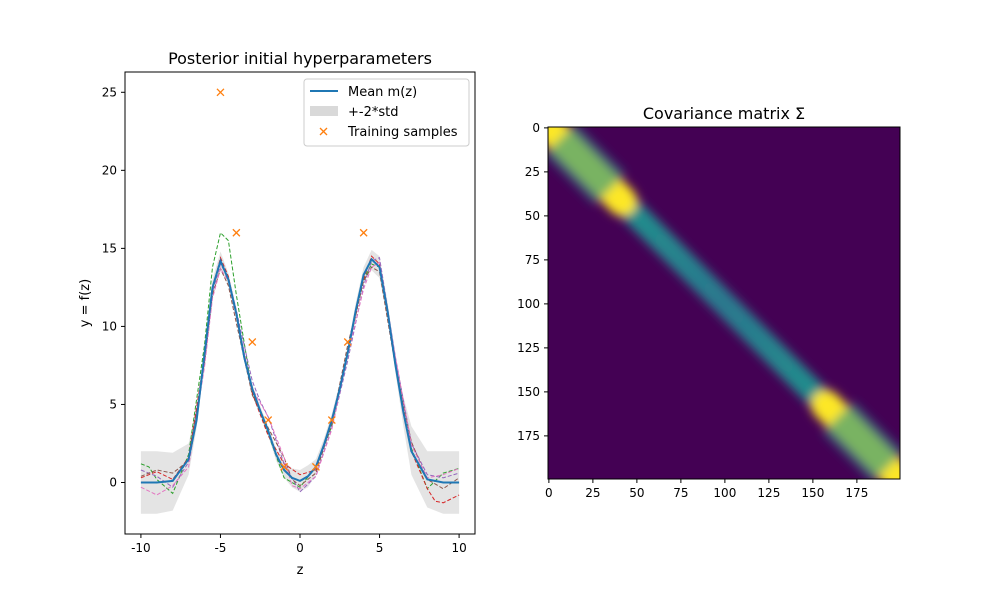  Describe the element at coordinates (528, 436) in the screenshot. I see `heatmap-y-tick-label: 175` at that location.